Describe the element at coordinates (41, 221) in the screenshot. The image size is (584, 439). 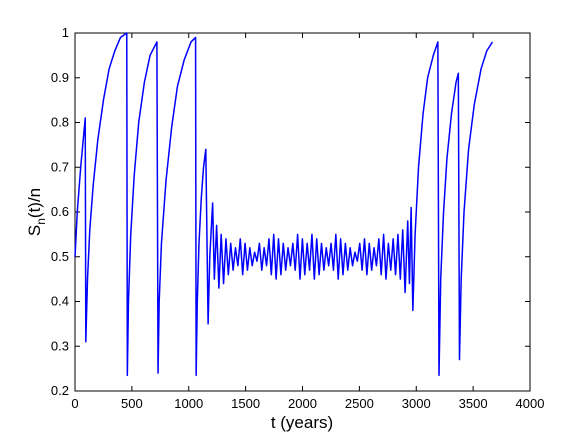
I see `y-label-sub: n` at that location.